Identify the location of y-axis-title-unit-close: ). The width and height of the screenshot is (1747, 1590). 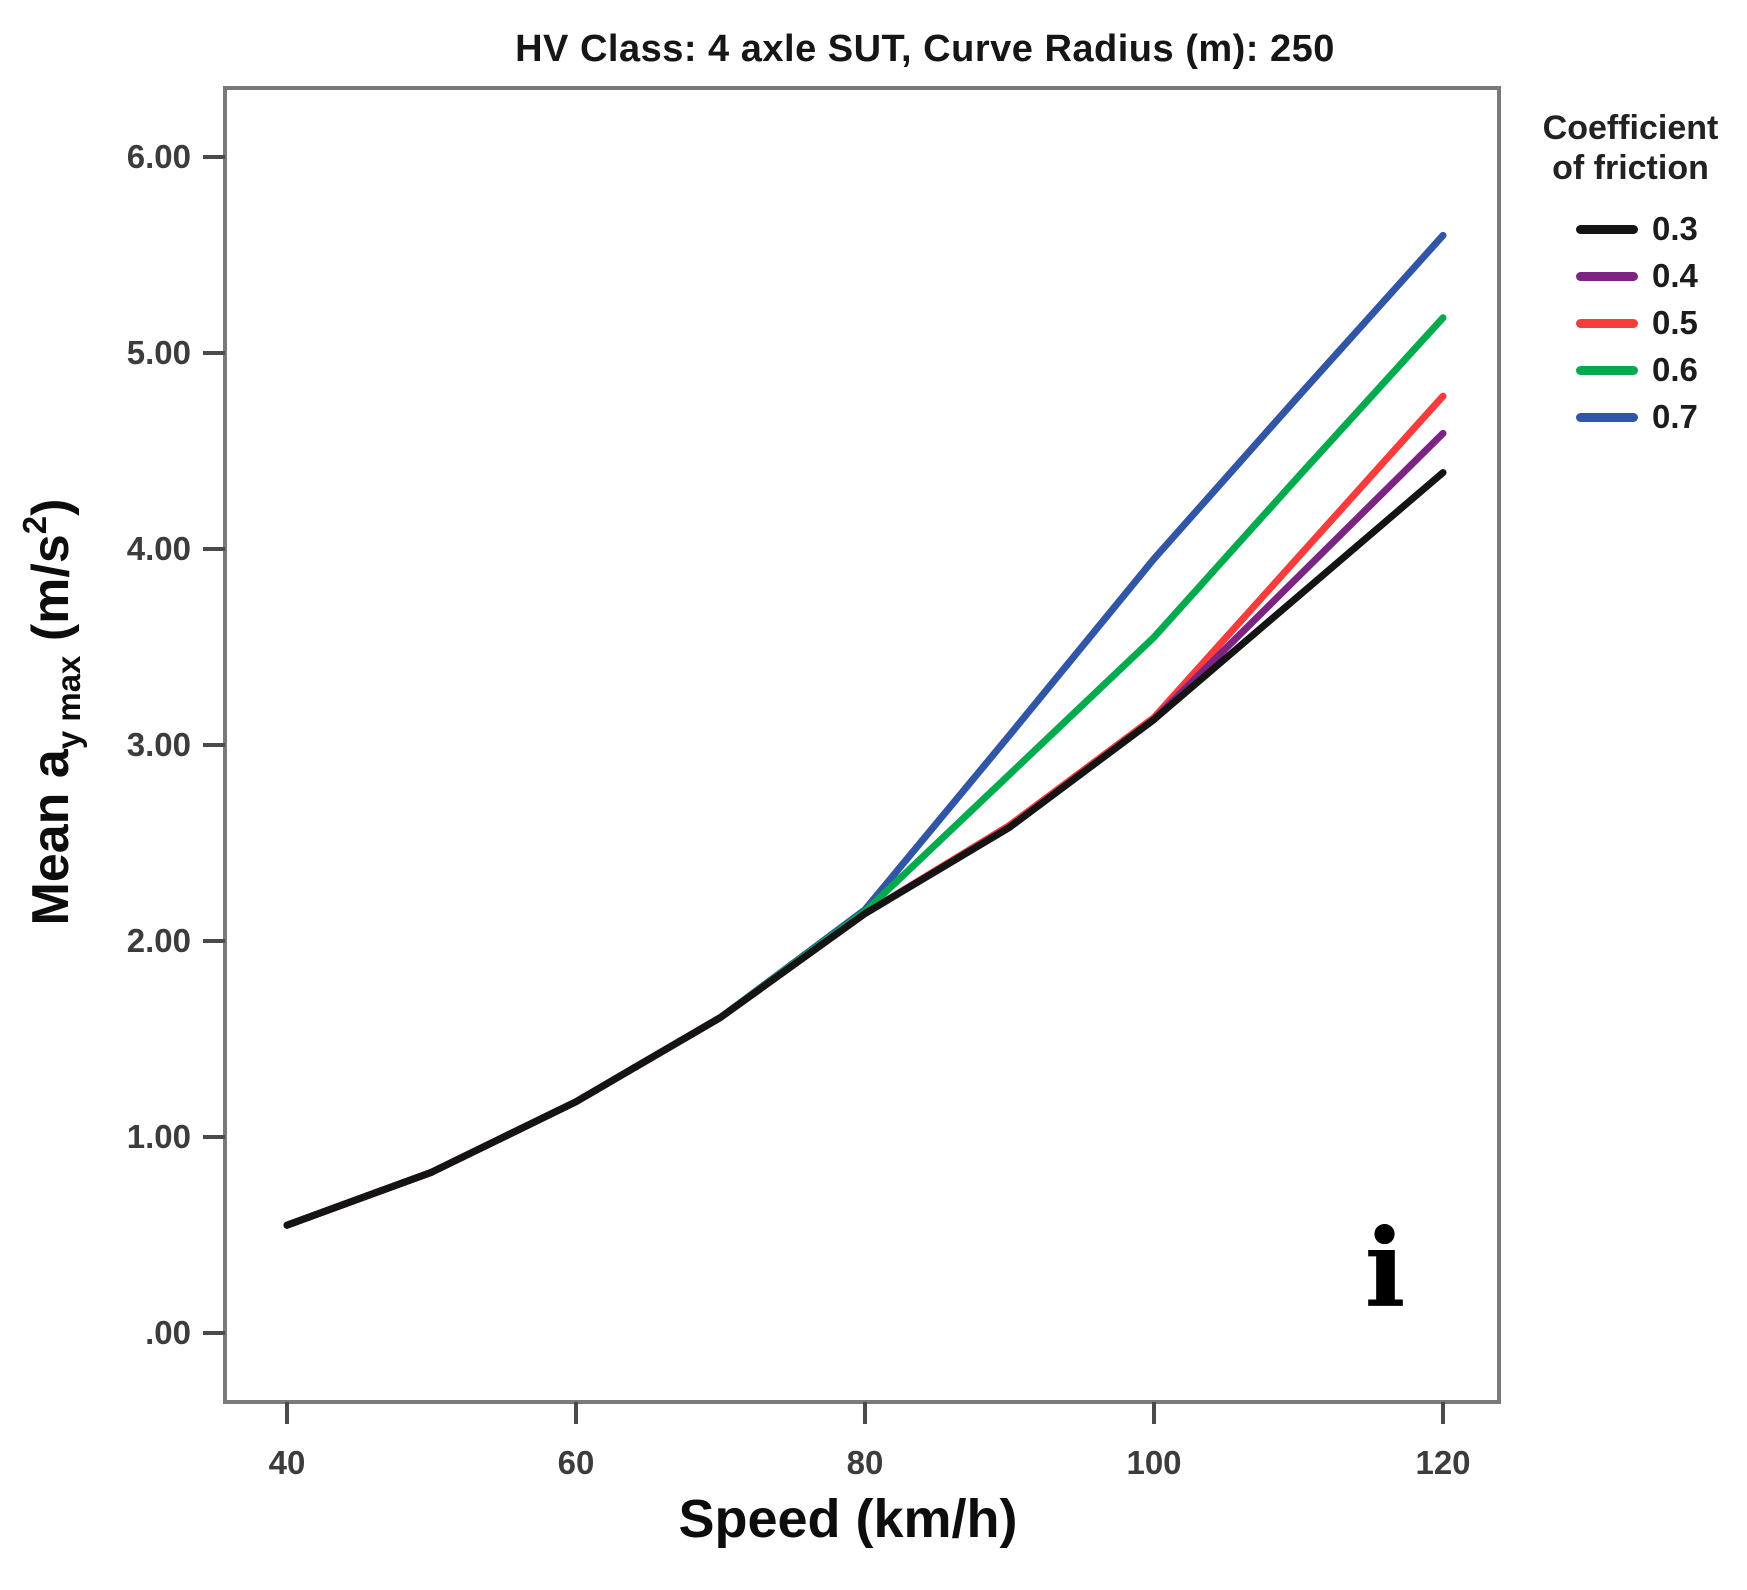
(51, 507).